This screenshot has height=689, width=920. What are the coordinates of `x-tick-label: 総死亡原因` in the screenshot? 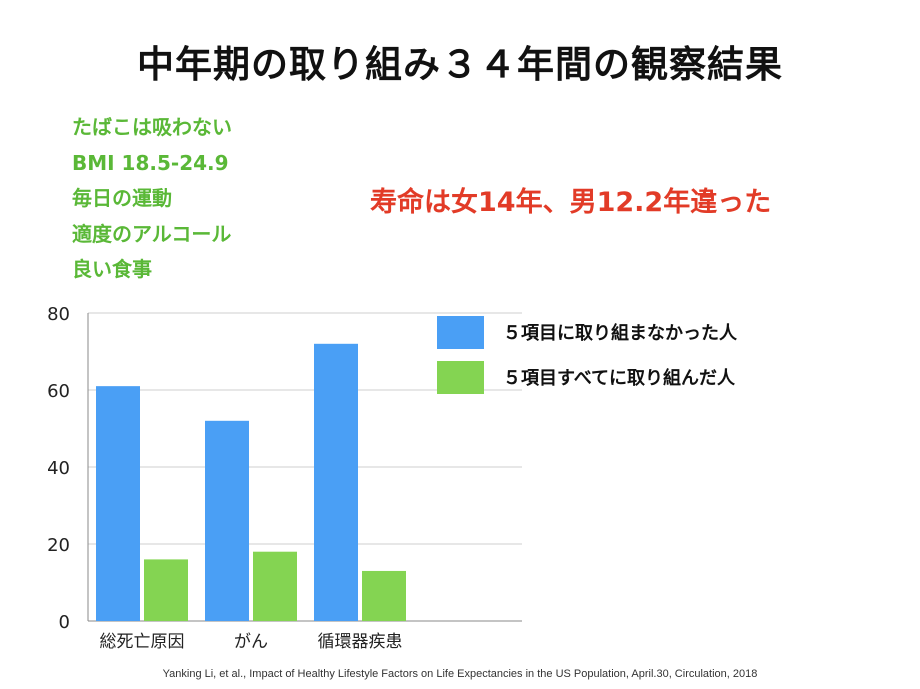 It's located at (142, 642).